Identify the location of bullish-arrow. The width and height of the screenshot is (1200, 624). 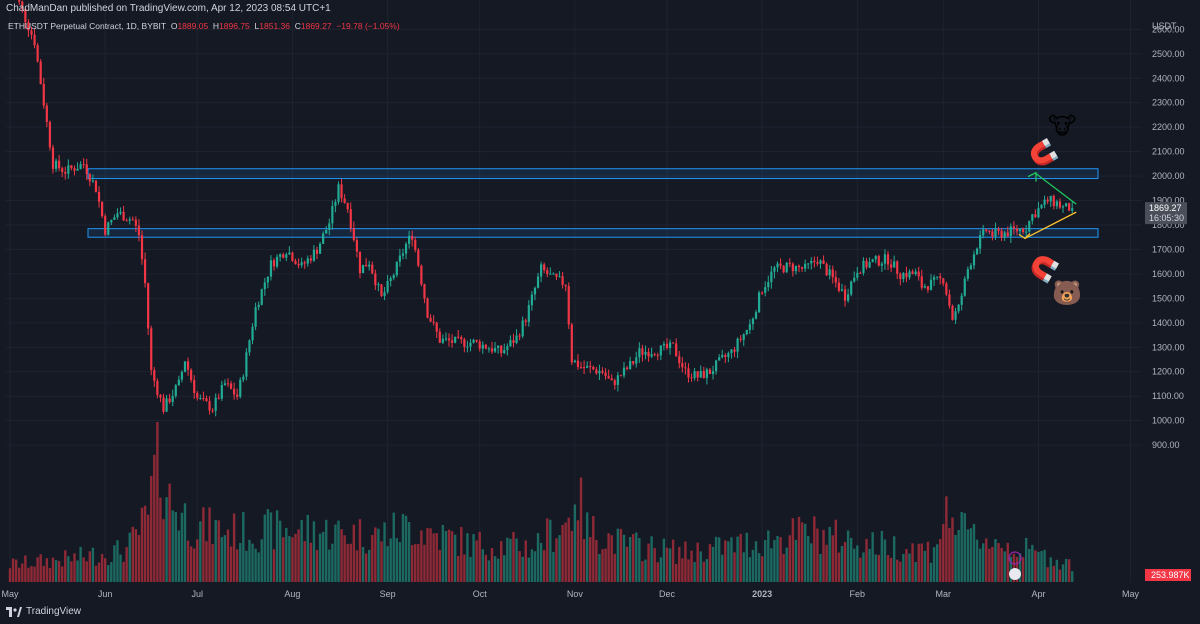
(1056, 189).